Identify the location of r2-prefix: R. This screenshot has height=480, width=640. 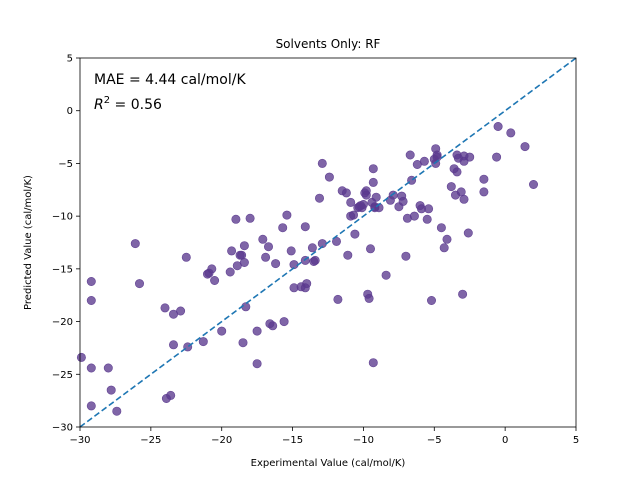
(99, 105).